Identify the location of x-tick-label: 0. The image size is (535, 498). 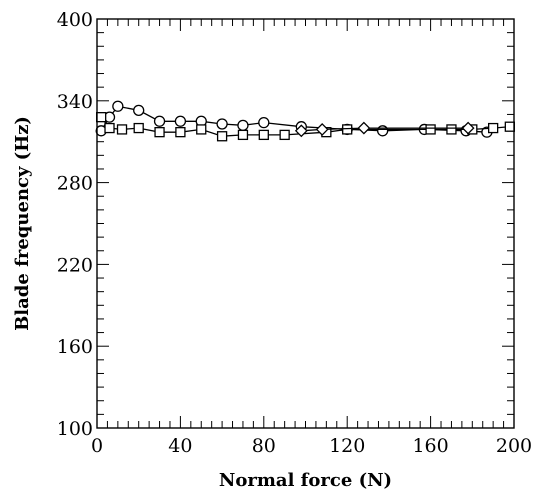
(97, 446).